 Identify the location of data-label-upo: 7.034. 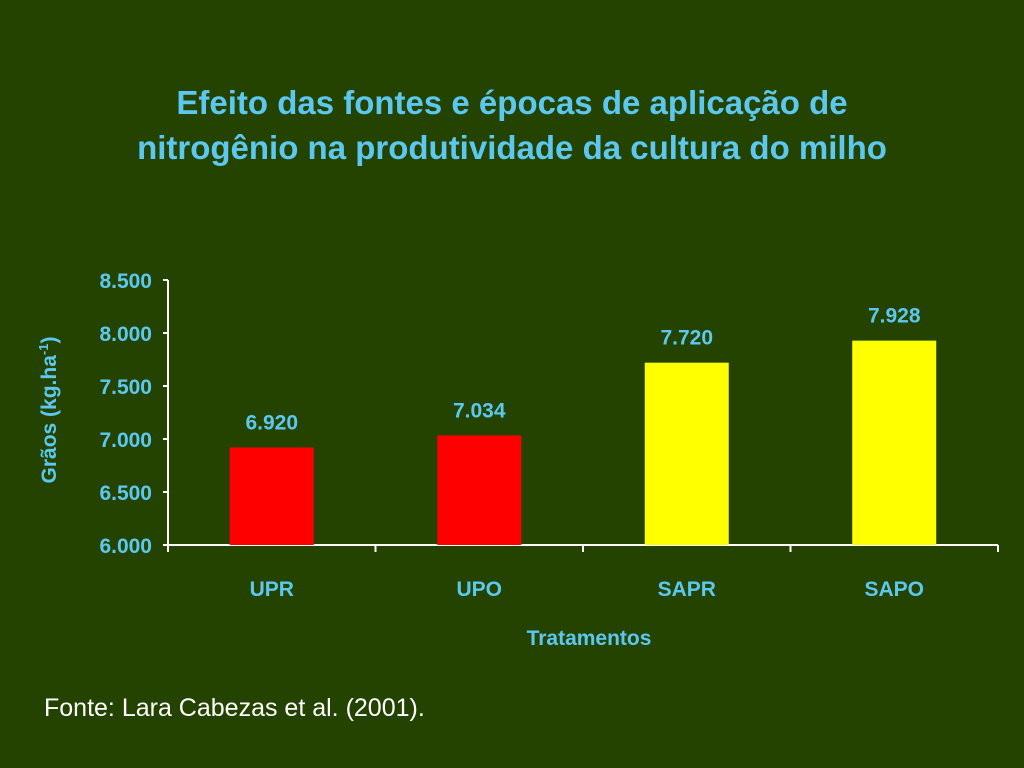
(479, 410).